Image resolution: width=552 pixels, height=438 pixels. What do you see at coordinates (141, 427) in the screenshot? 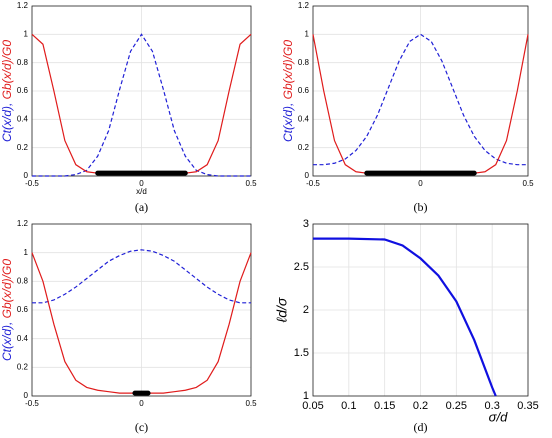
I see `caption: (c)` at bounding box center [141, 427].